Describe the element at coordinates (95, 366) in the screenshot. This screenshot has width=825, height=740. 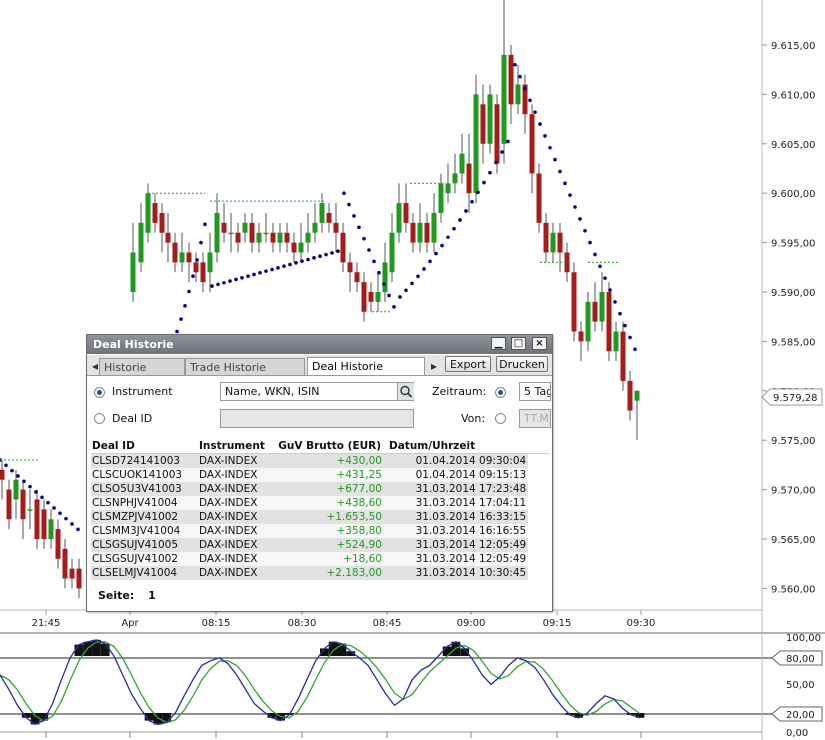
I see `tab-scroll-left-icon: ◂` at that location.